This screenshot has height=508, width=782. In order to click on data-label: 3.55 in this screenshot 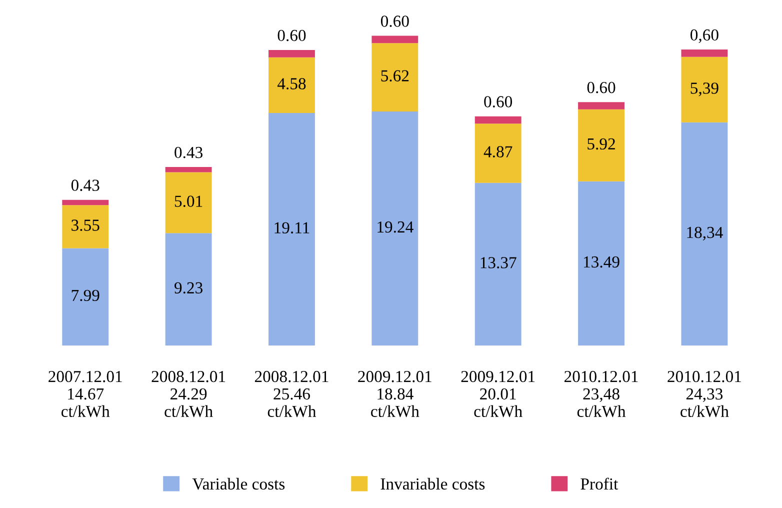, I will do `click(86, 225)`.